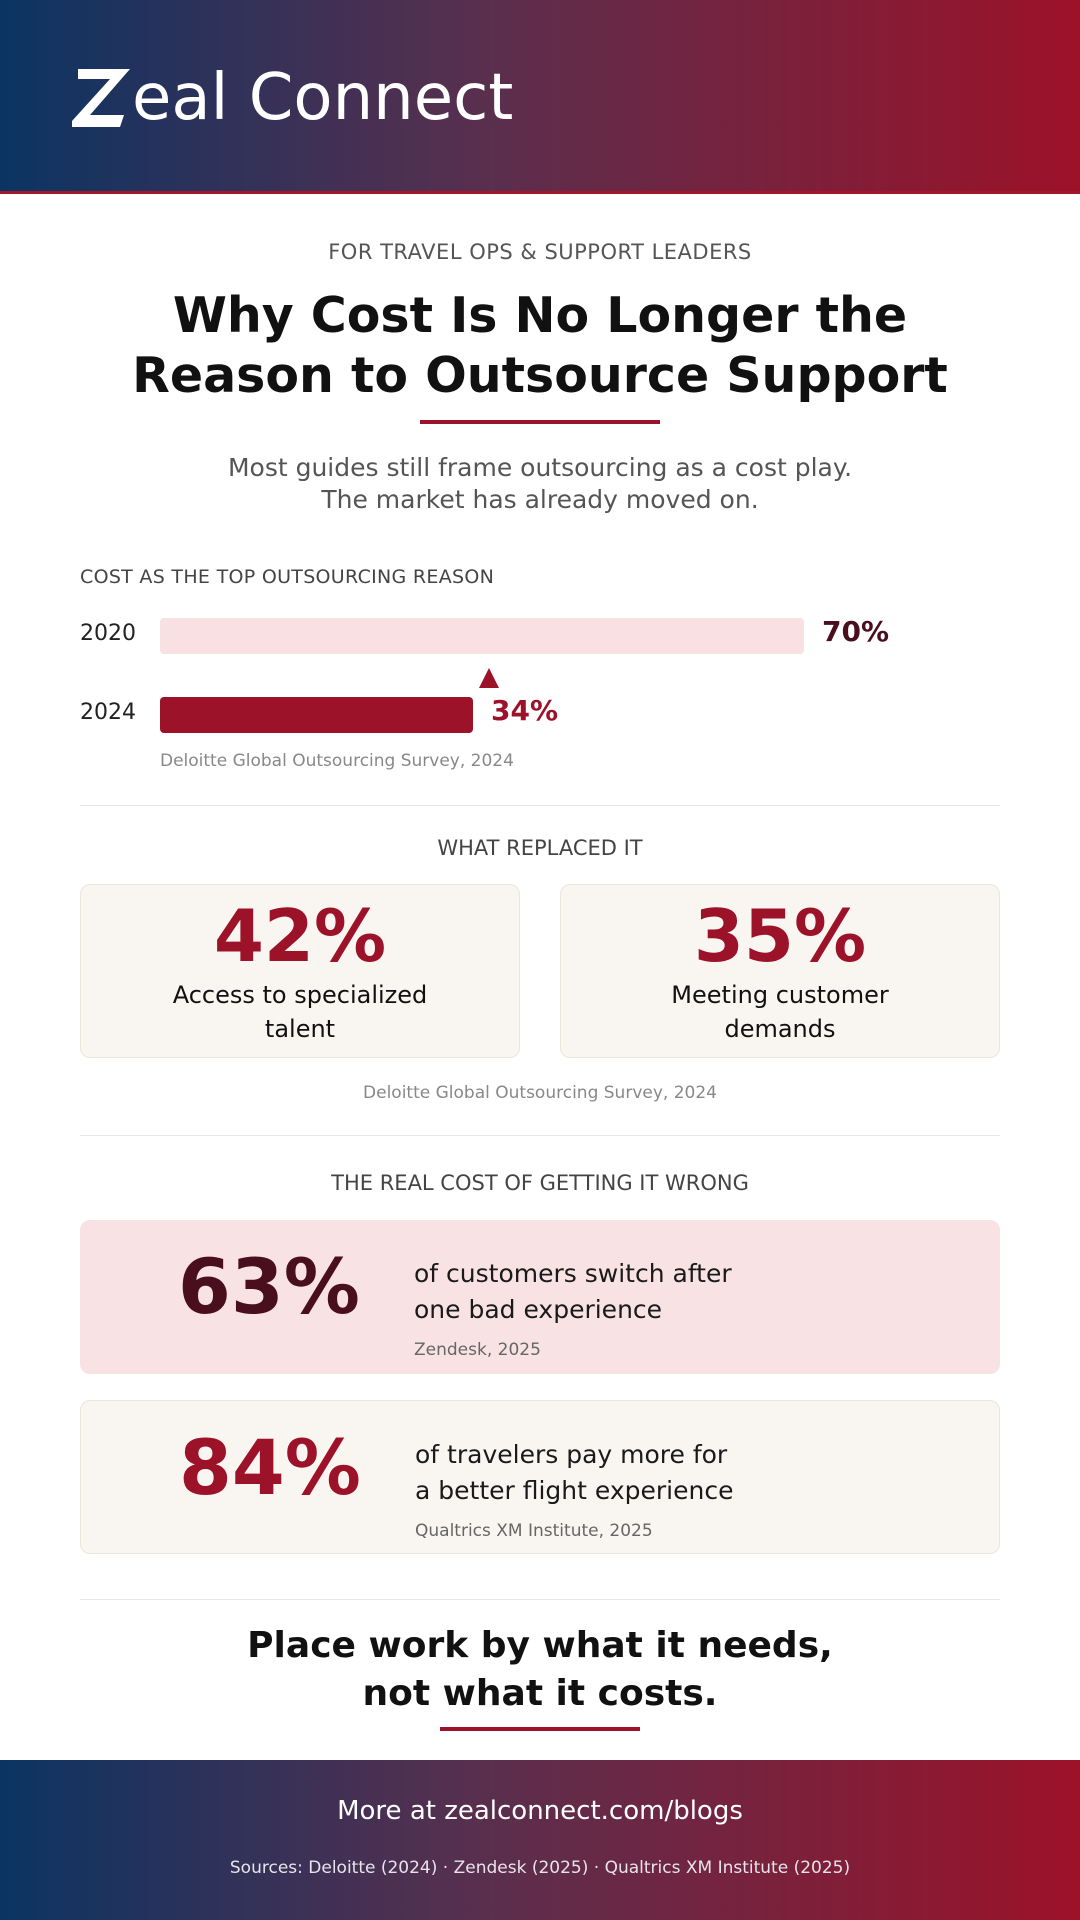  I want to click on zeal-logo-mark-icon, so click(101, 98).